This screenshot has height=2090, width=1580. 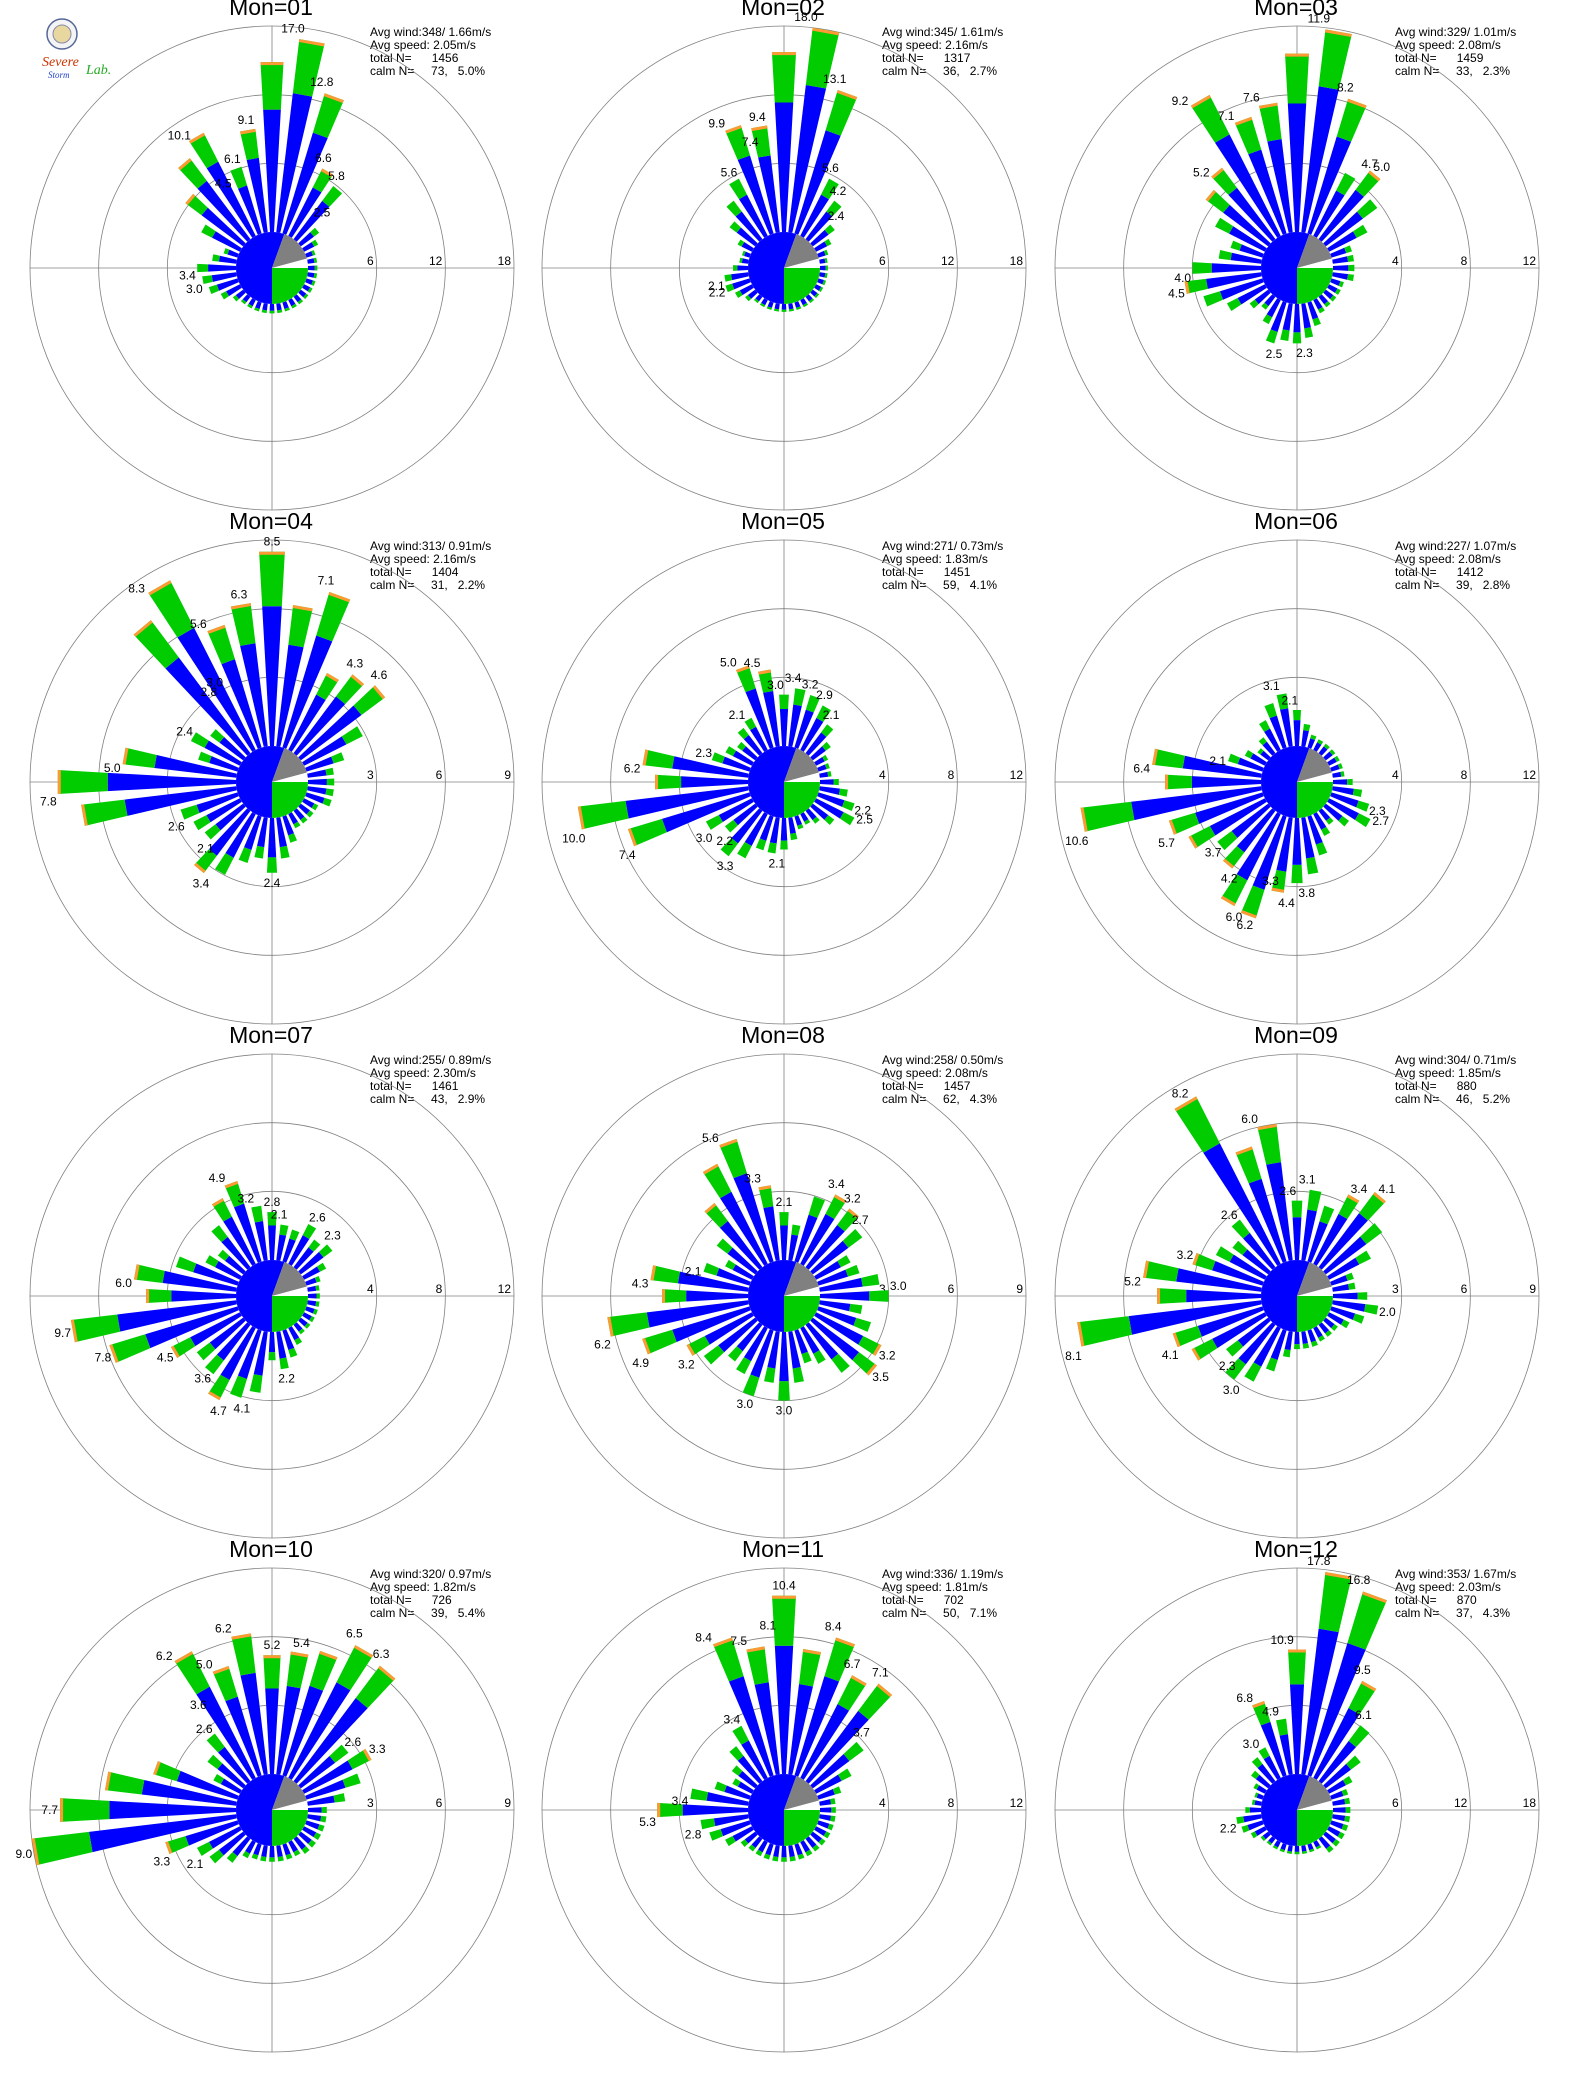 I want to click on bar-value-label: 7.7, so click(x=49, y=1810).